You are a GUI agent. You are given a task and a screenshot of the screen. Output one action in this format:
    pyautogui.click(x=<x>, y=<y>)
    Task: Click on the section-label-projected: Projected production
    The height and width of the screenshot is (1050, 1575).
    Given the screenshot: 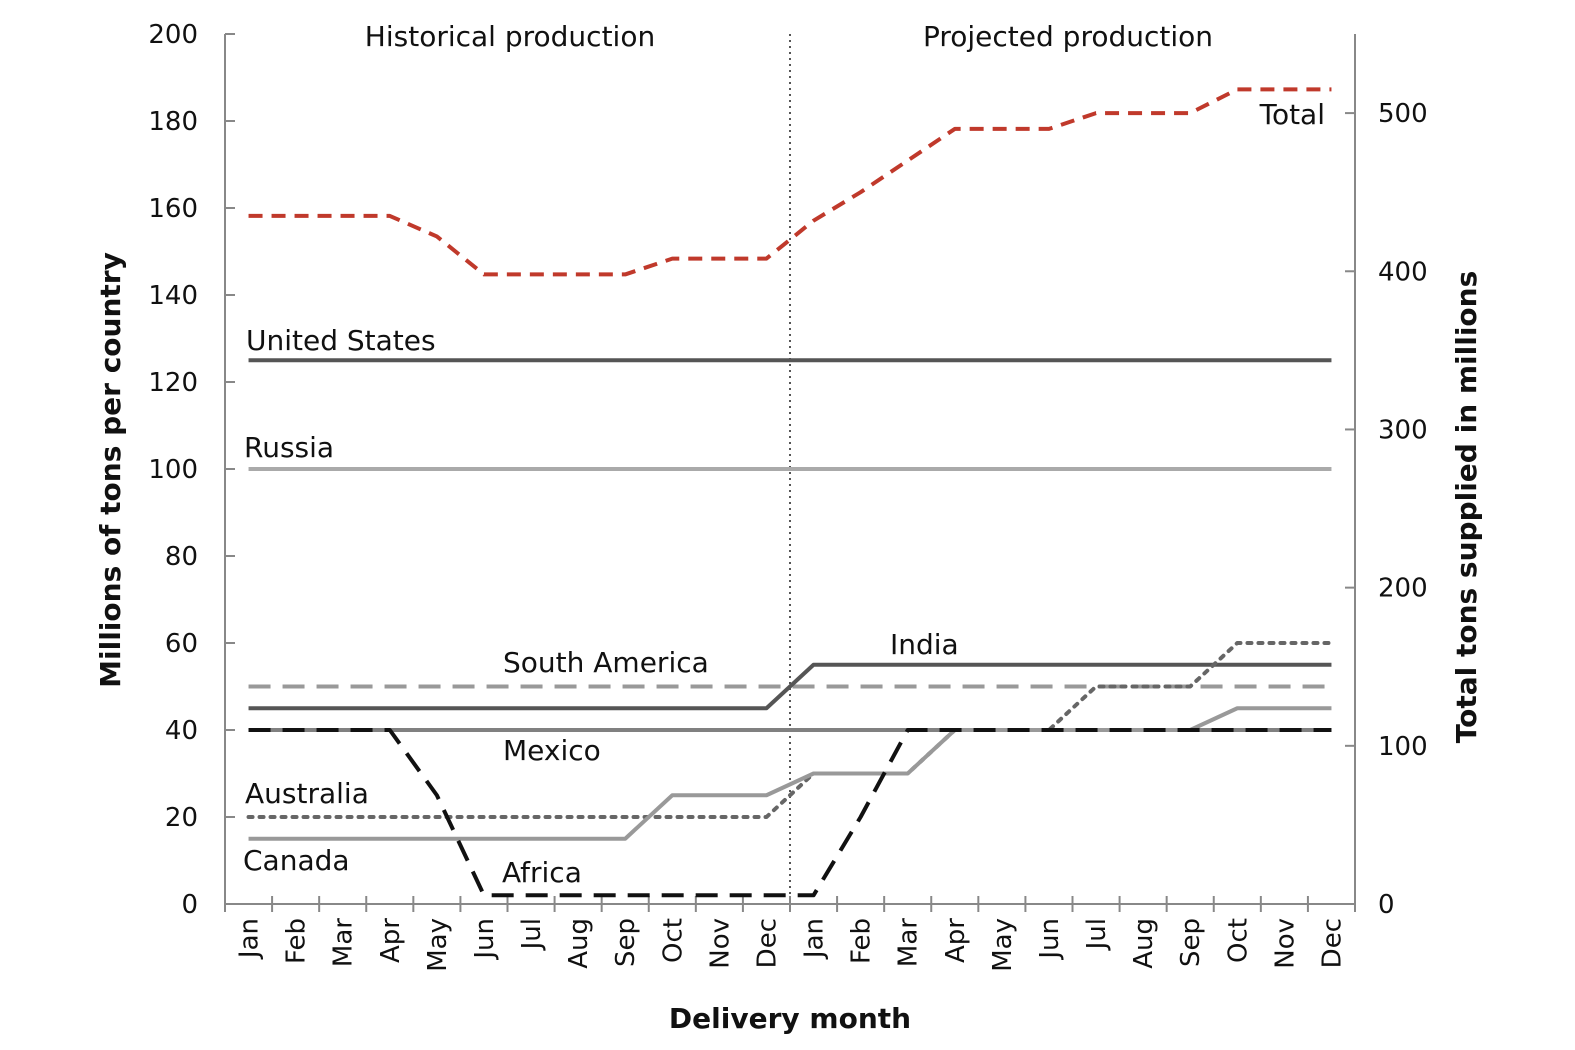 What is the action you would take?
    pyautogui.click(x=1068, y=36)
    